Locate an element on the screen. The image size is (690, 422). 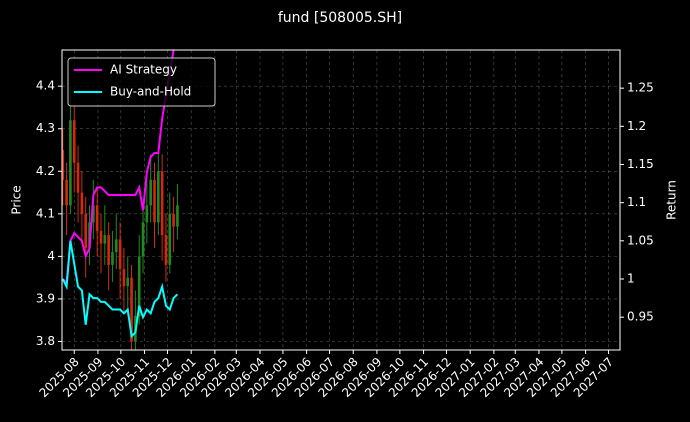
legend-box is located at coordinates (141, 82).